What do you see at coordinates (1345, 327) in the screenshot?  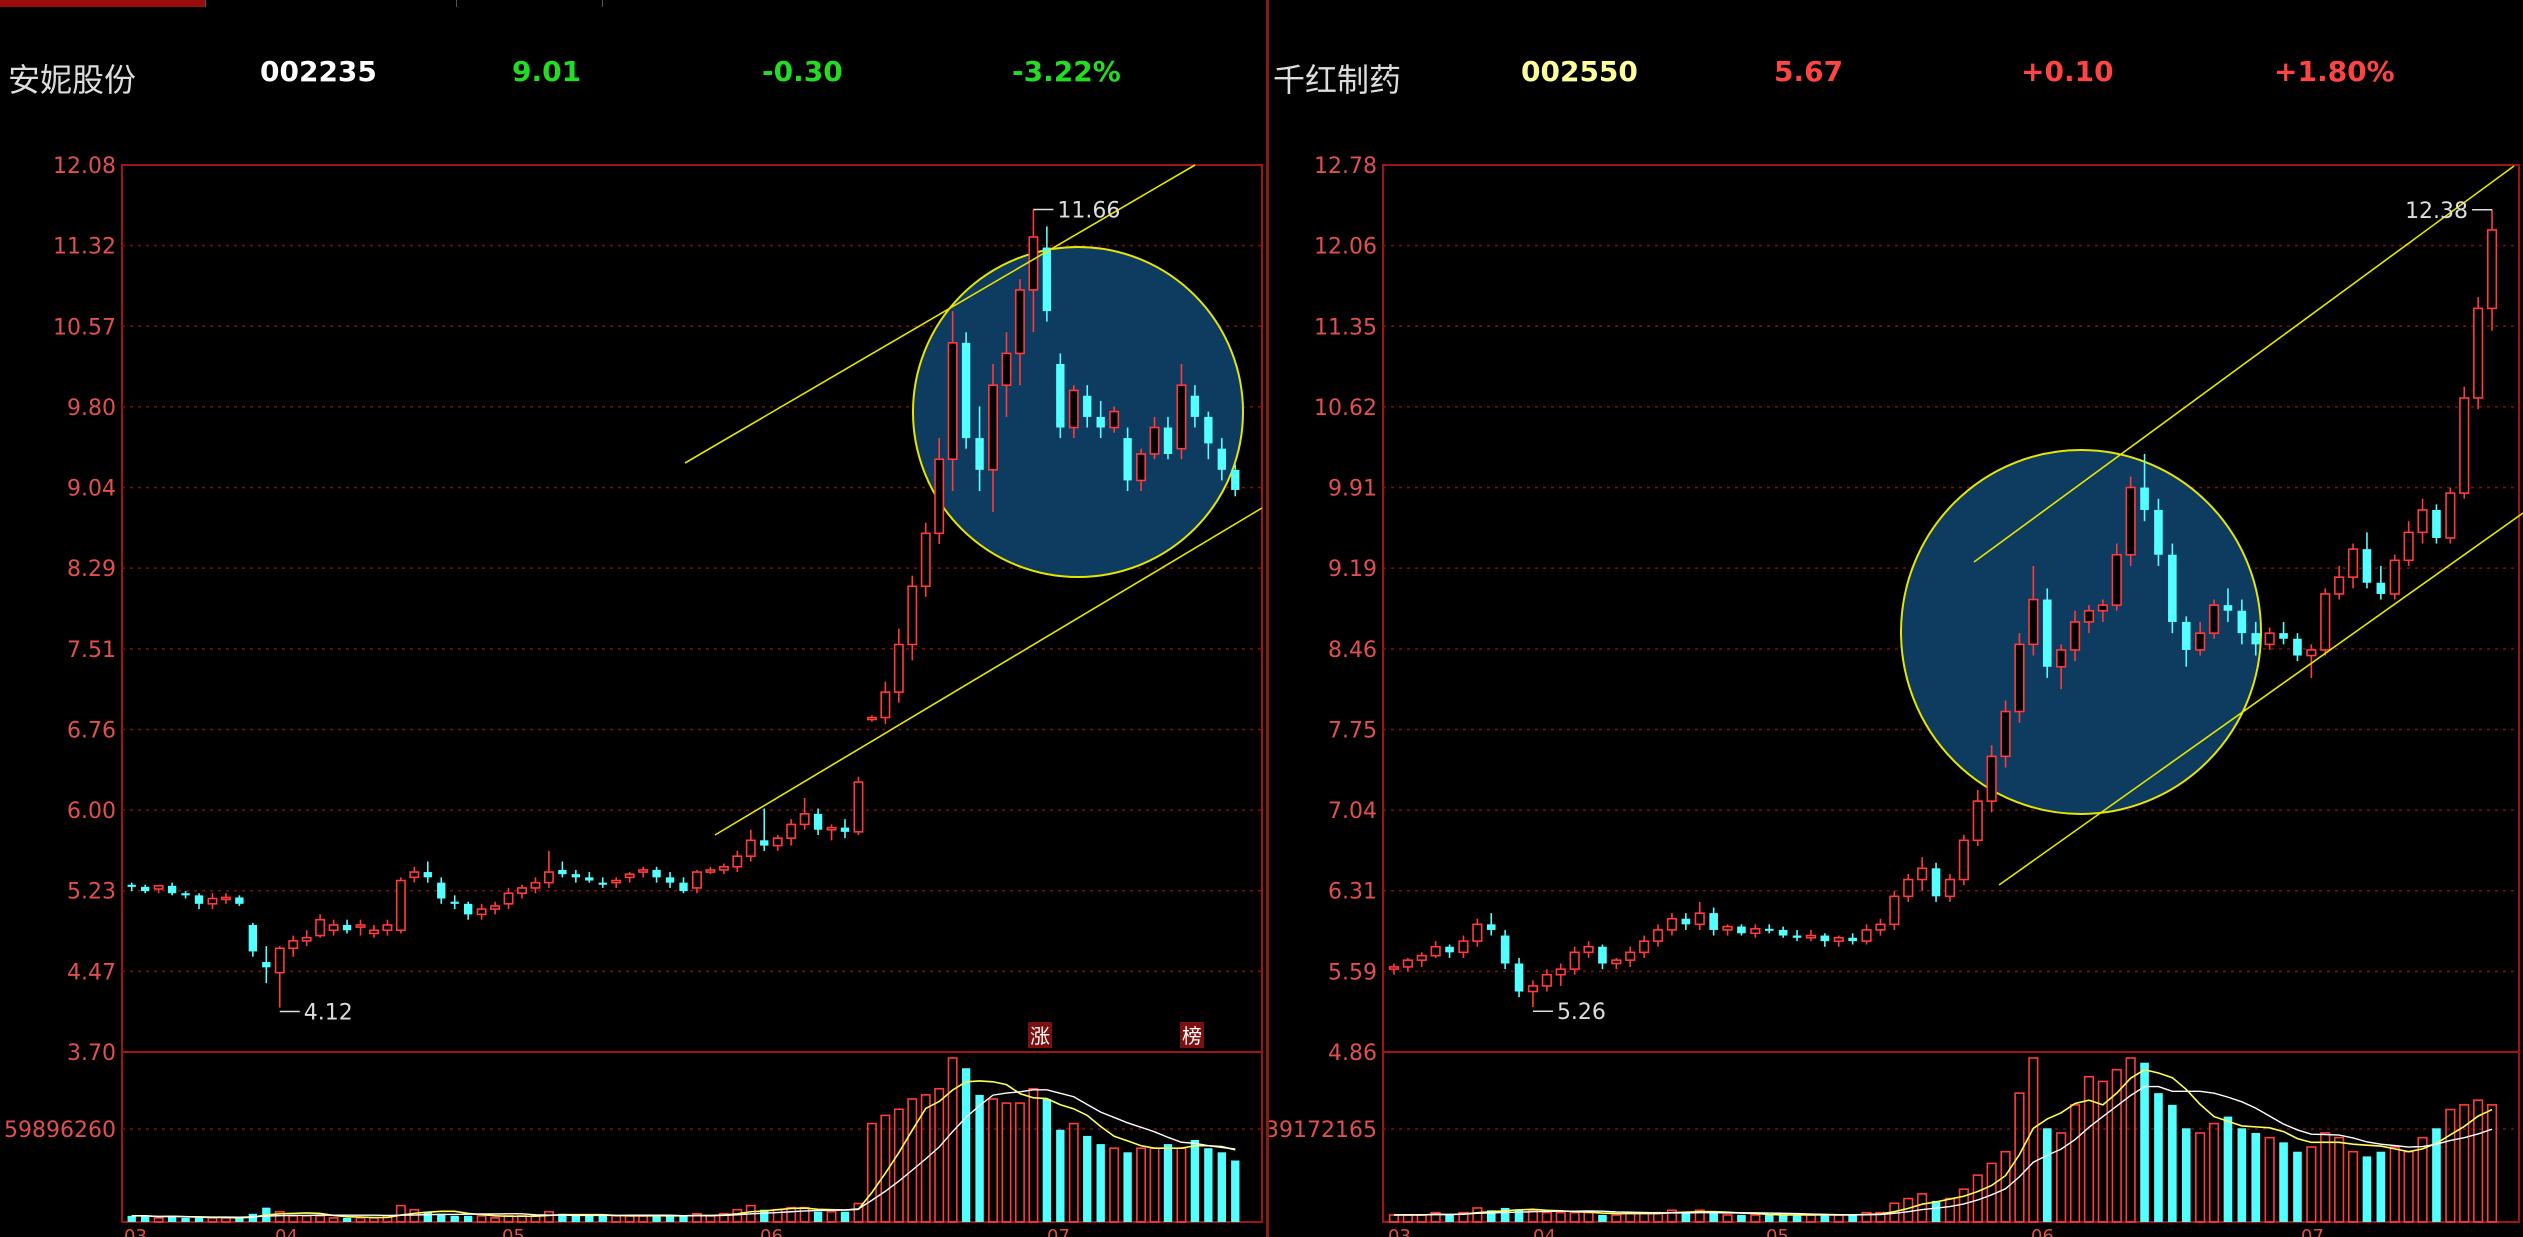 I see `y-tick-label: 11.35` at bounding box center [1345, 327].